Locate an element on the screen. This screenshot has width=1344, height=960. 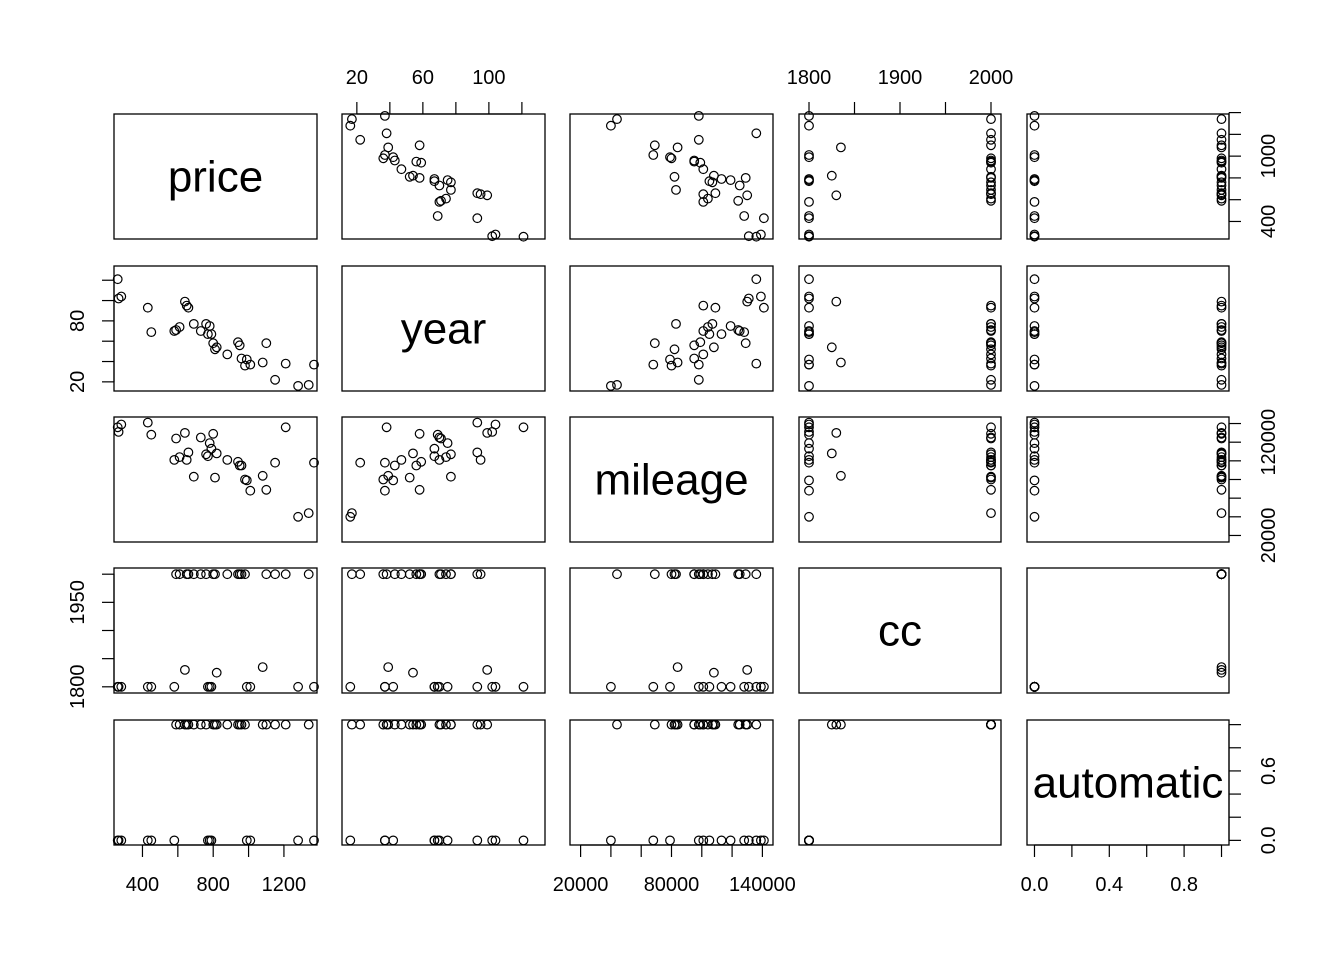
panel-cc-vs-mileage is located at coordinates (671, 630).